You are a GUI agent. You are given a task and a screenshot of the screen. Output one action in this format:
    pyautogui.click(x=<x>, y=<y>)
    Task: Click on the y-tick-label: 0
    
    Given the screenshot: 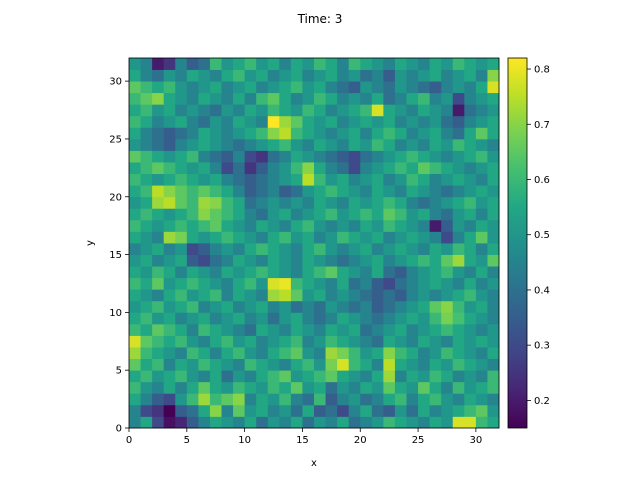 What is the action you would take?
    pyautogui.click(x=119, y=429)
    